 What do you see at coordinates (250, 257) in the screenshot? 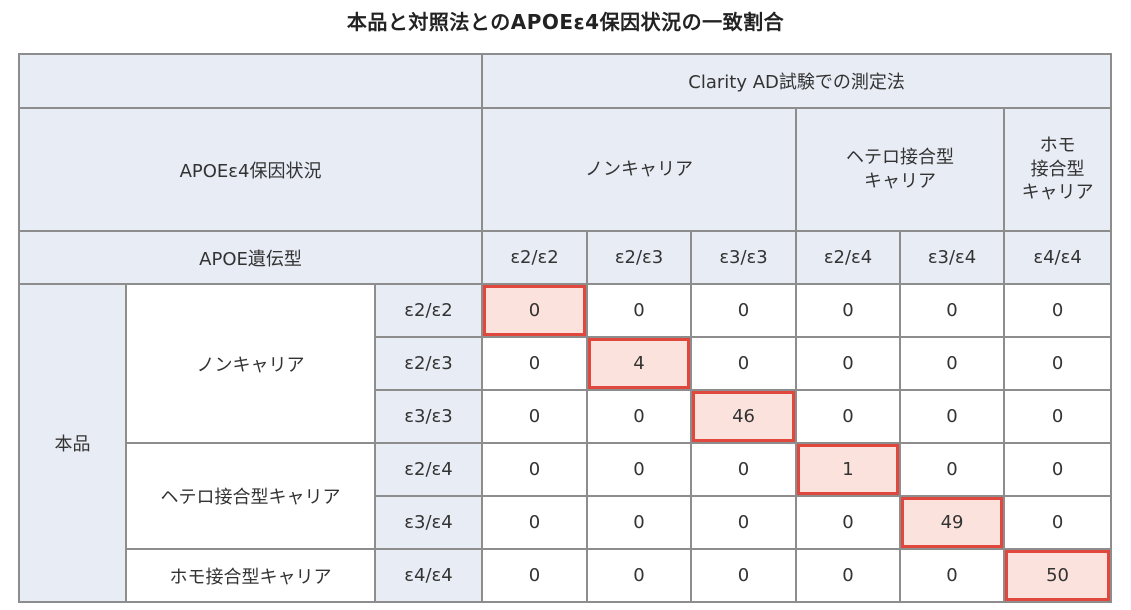
I see `genotype-header: APOE遺伝型` at bounding box center [250, 257].